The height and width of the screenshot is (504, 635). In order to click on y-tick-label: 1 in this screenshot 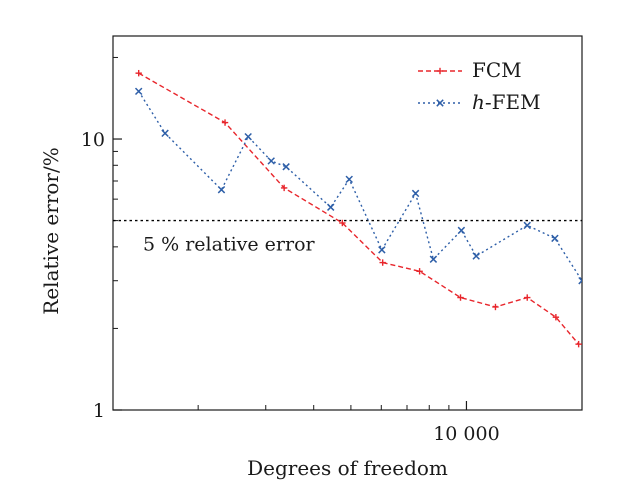, I will do `click(99, 411)`.